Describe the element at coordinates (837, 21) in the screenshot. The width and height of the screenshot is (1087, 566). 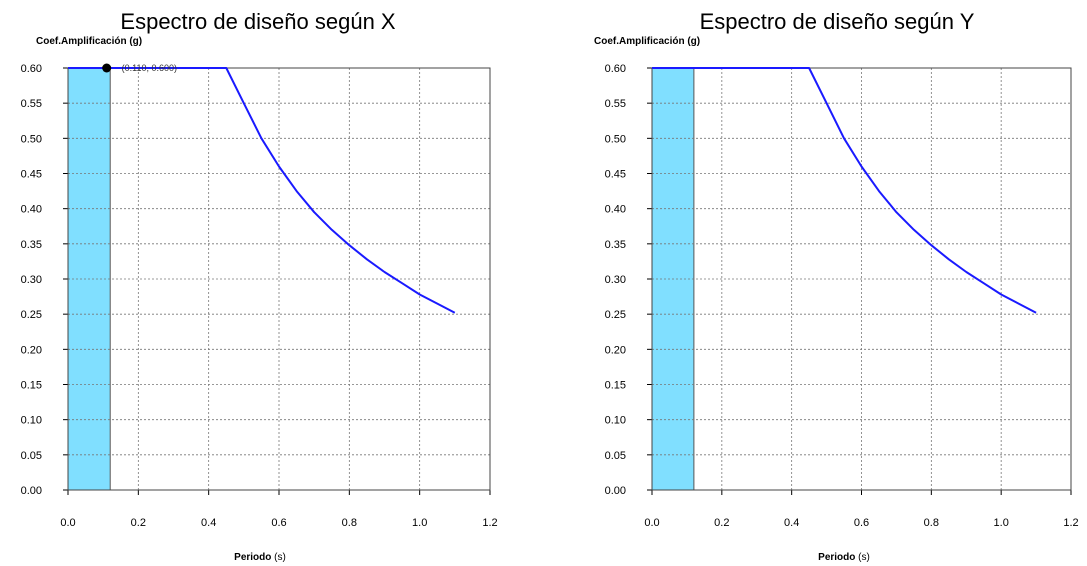
I see `chart-title: Espectro de diseño según Y` at that location.